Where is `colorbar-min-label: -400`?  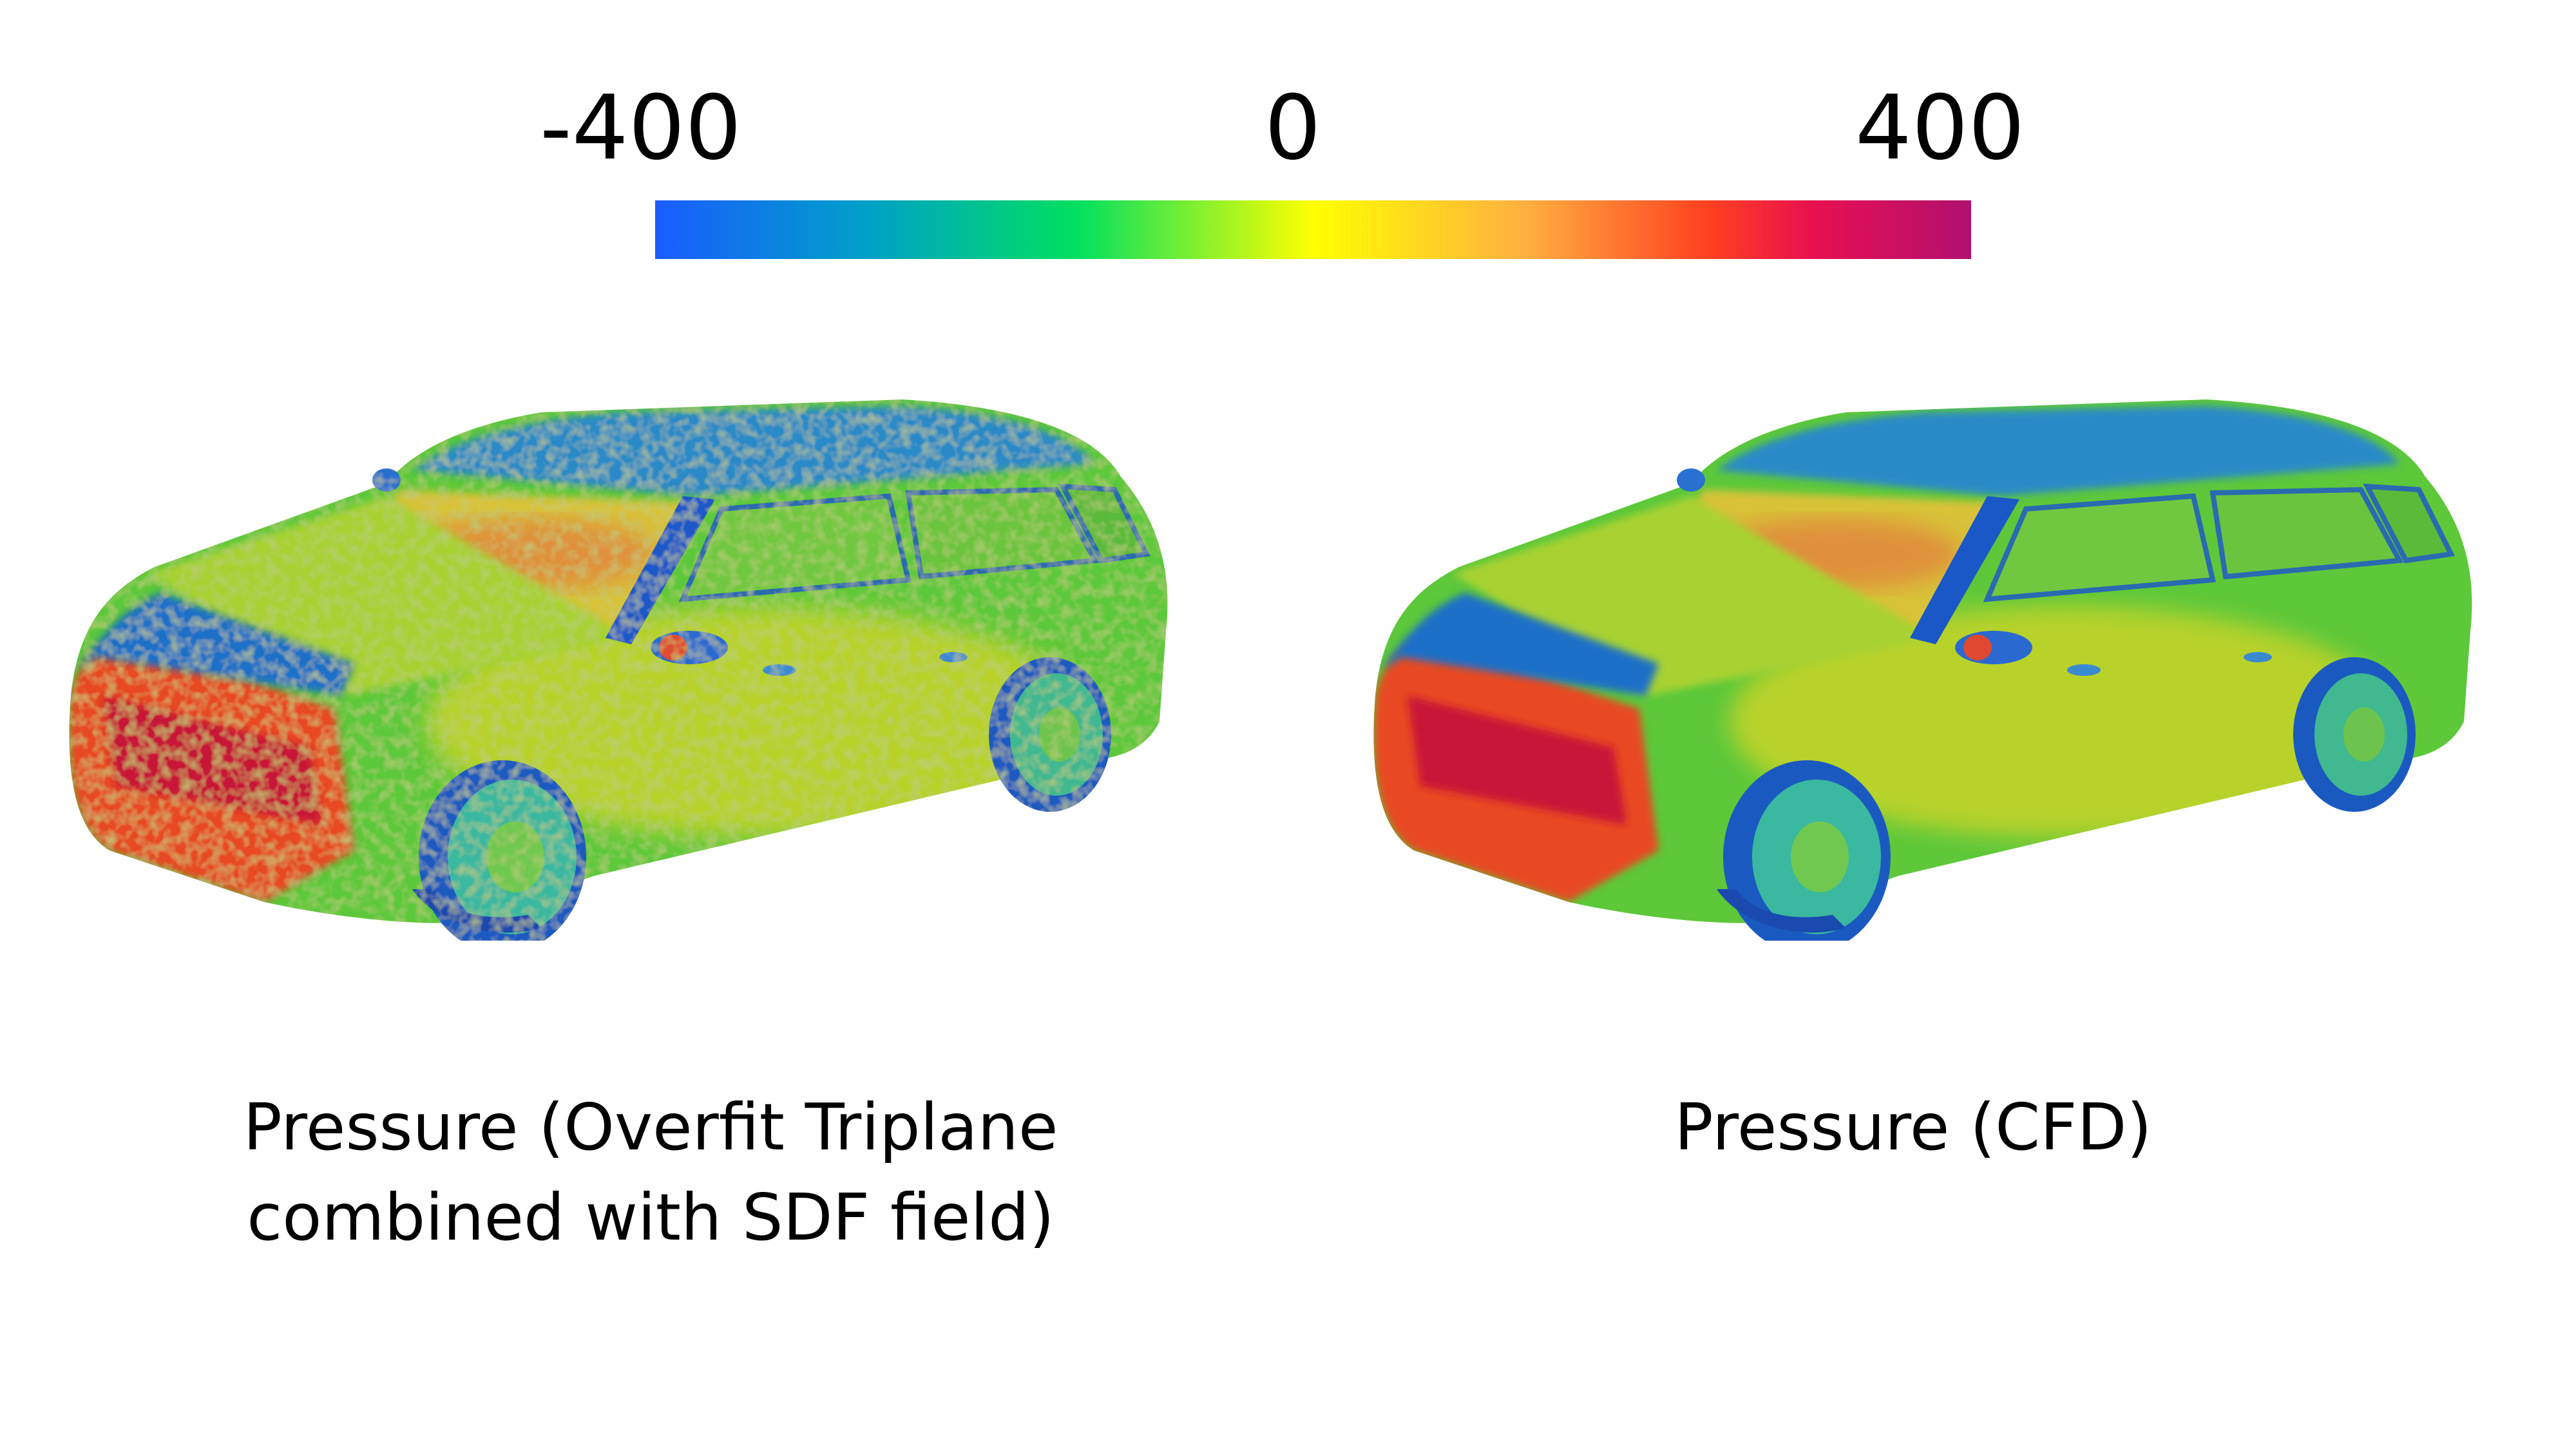 colorbar-min-label: -400 is located at coordinates (641, 128).